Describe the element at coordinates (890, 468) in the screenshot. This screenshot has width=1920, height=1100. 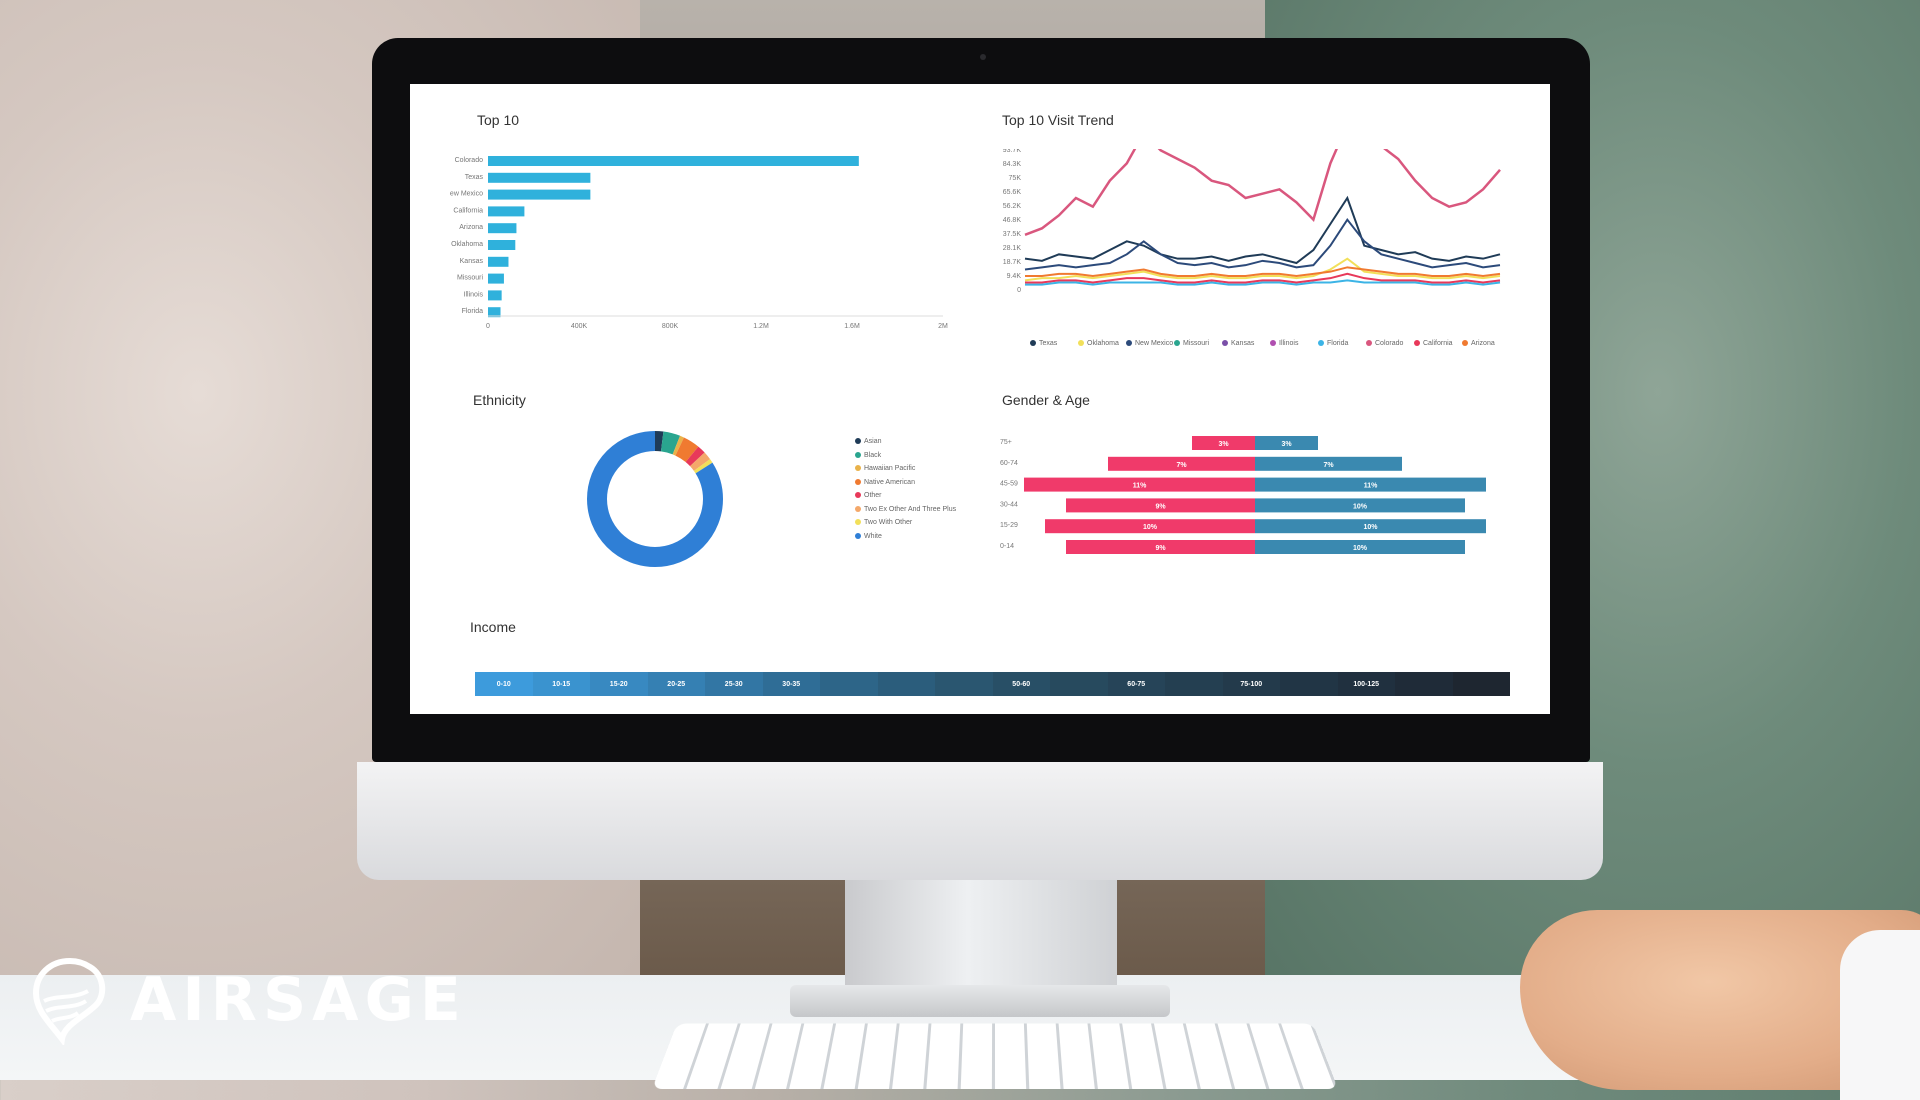
I see `ethnicity-legend-label: Hawaiian Pacific` at that location.